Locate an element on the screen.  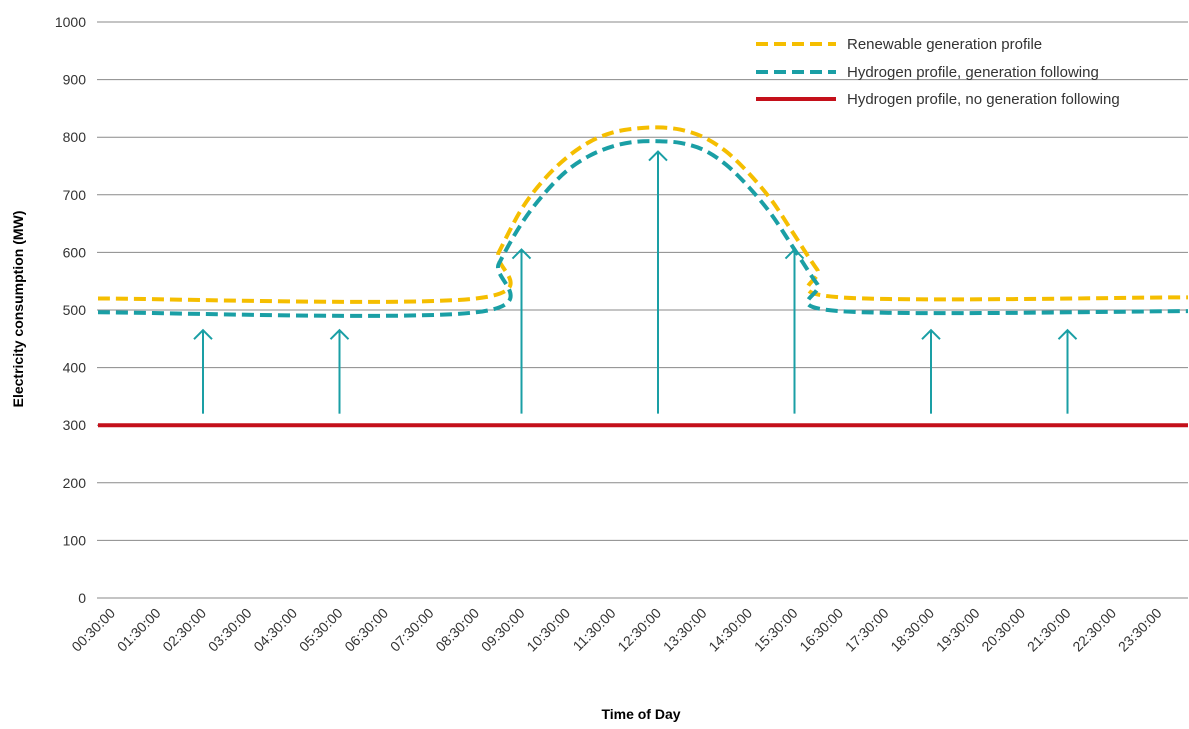
y-tick-label: 300 is located at coordinates (75, 425).